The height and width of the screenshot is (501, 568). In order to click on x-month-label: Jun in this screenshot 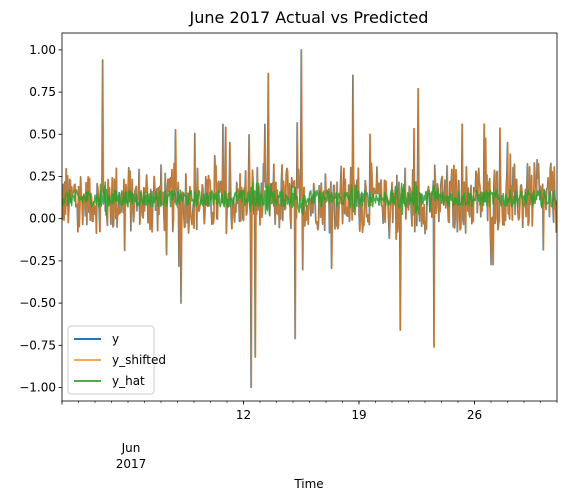, I will do `click(131, 448)`.